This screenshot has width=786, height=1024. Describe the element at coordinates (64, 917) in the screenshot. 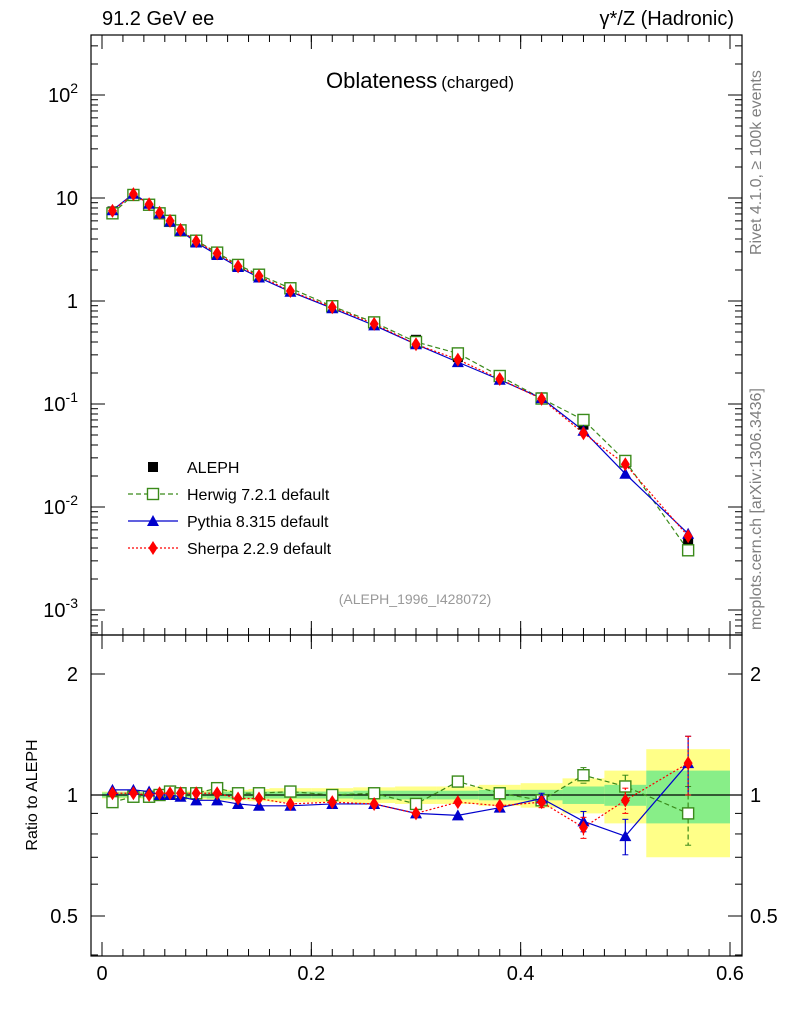

I see `ratio-tick-label-left: 0.5` at that location.